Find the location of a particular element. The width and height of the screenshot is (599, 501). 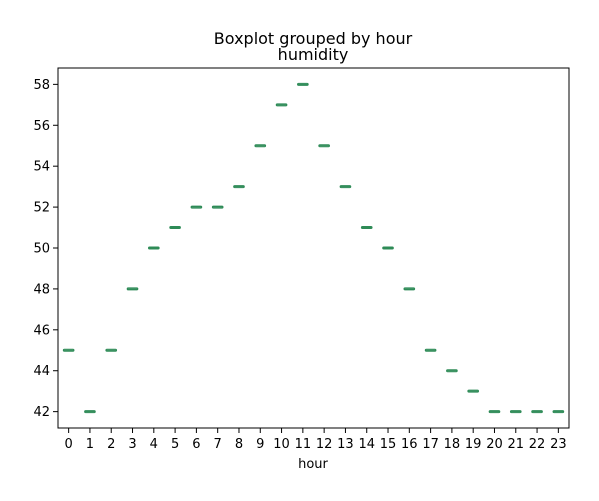

x-axis-label: hour is located at coordinates (313, 464).